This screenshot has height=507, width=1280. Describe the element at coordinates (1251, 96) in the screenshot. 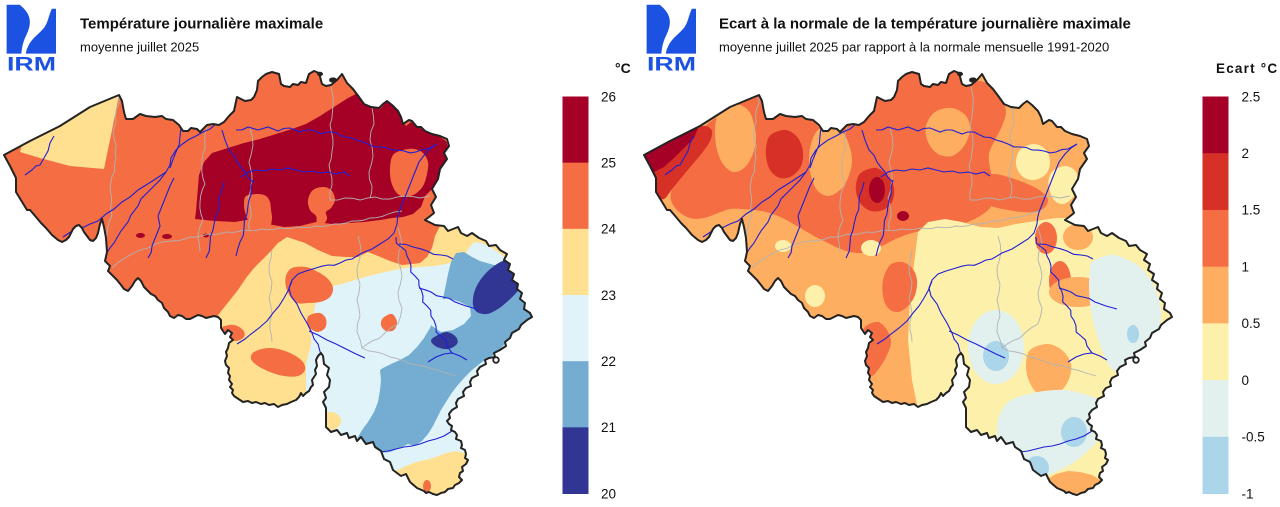

I see `svg-text: 2.5` at that location.